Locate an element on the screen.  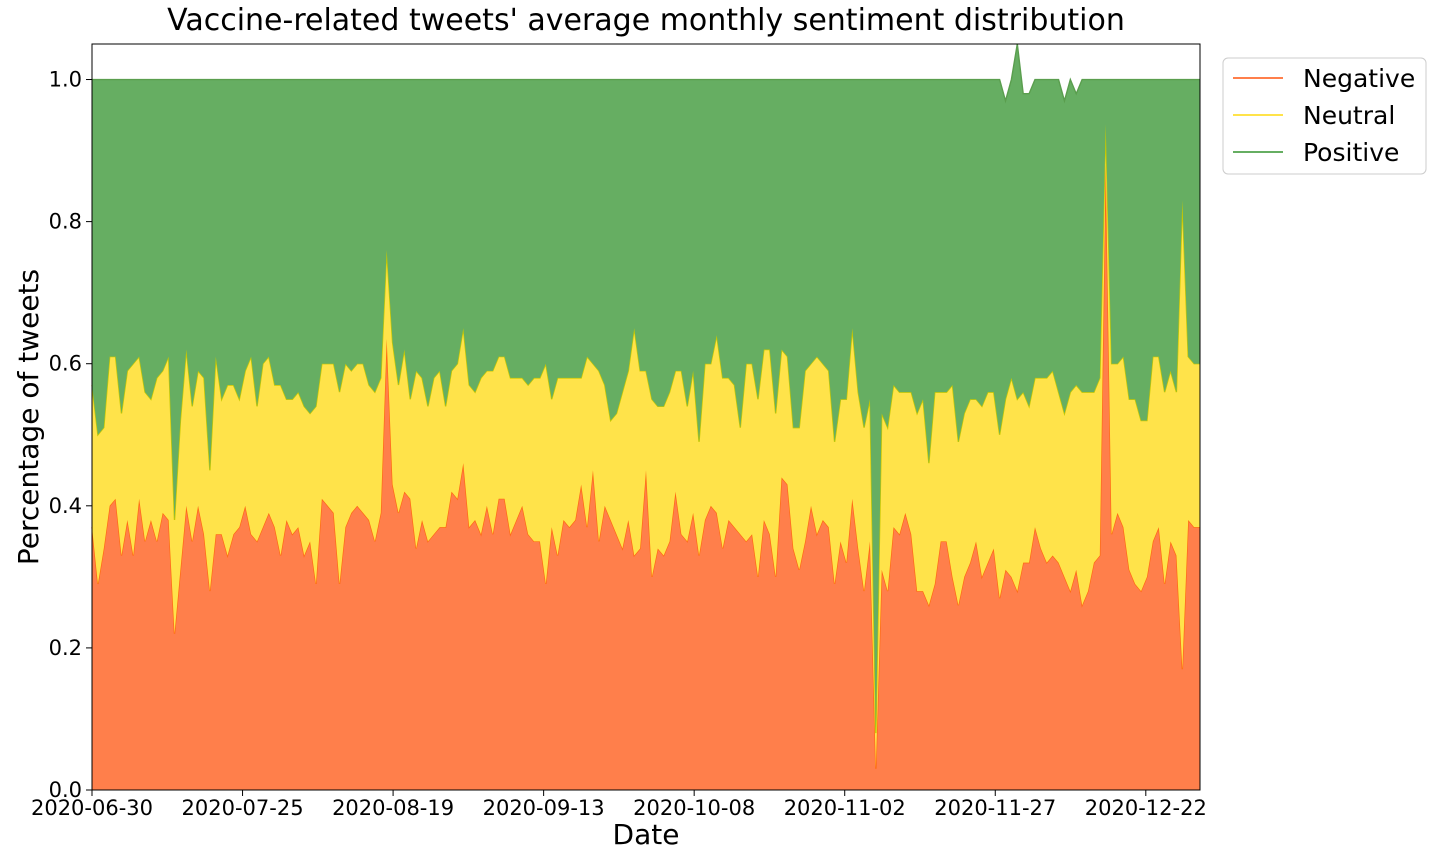
x-axis-label: Date is located at coordinates (646, 834).